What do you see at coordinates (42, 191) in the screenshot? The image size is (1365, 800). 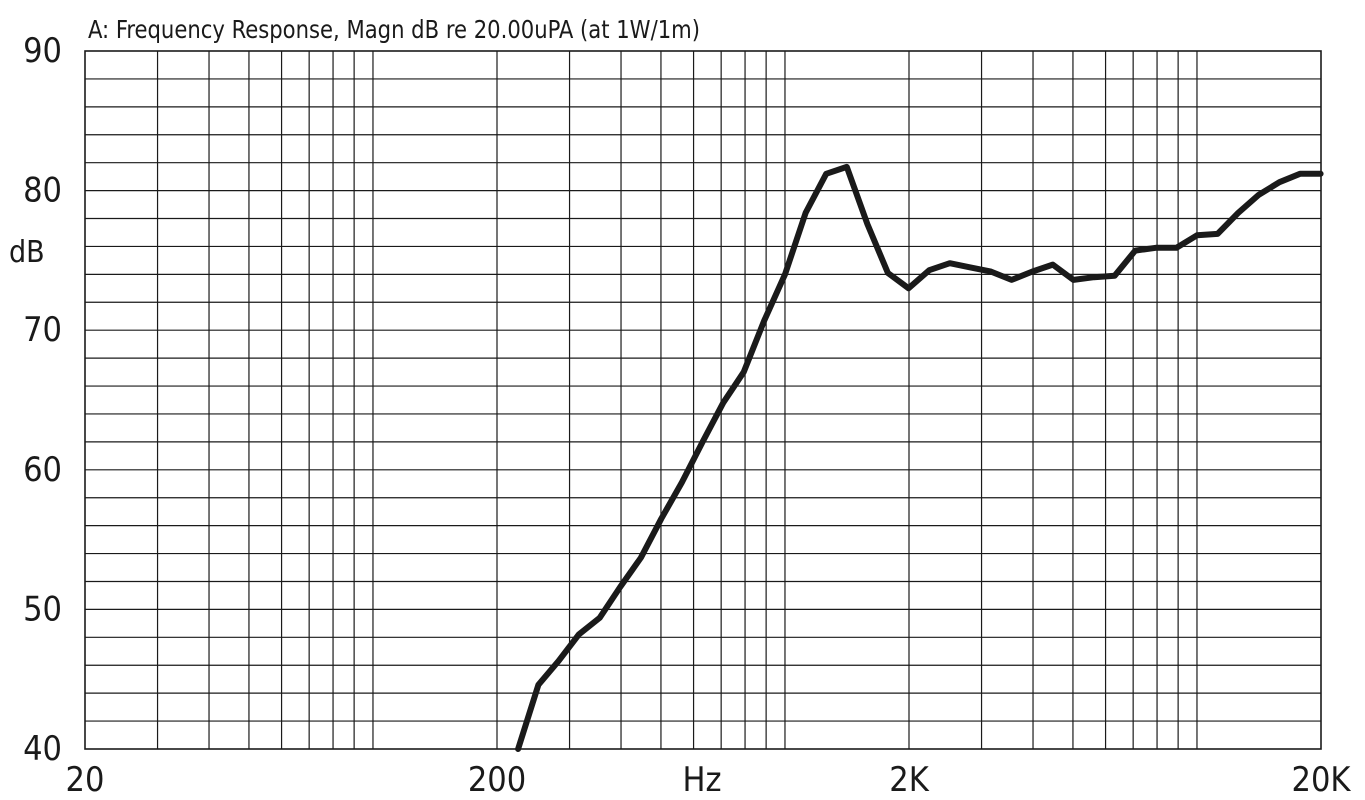 I see `y-tick-label: 80` at bounding box center [42, 191].